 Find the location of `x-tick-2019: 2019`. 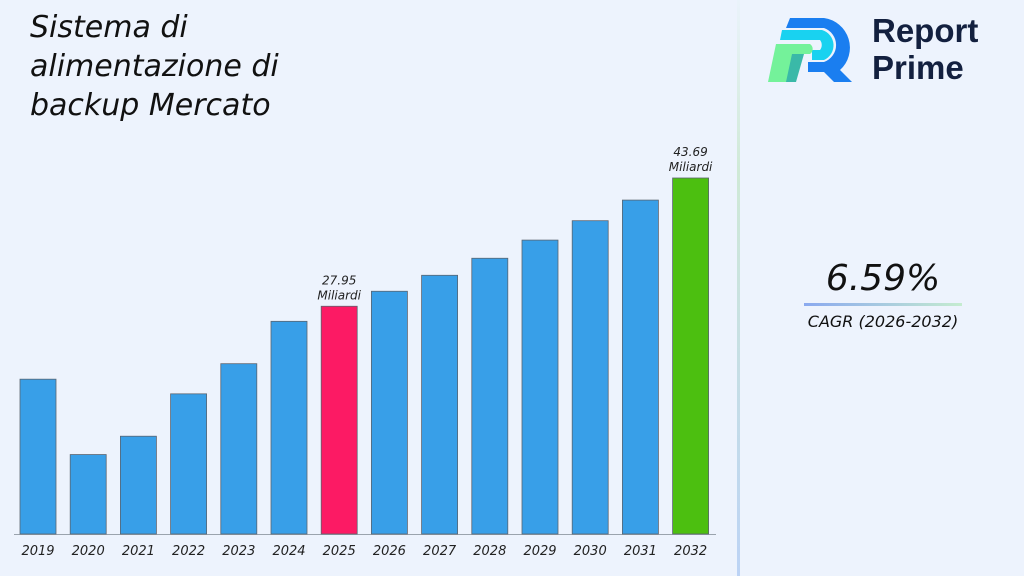

x-tick-2019: 2019 is located at coordinates (37, 551).